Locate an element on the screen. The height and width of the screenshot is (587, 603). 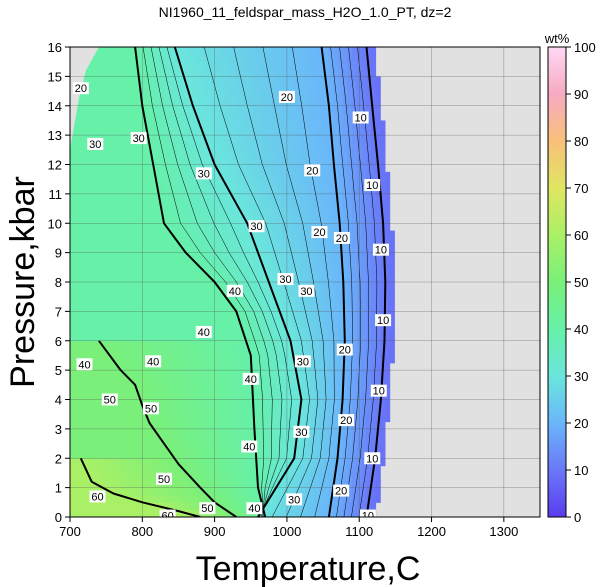
y-tick-label: 4 is located at coordinates (58, 400).